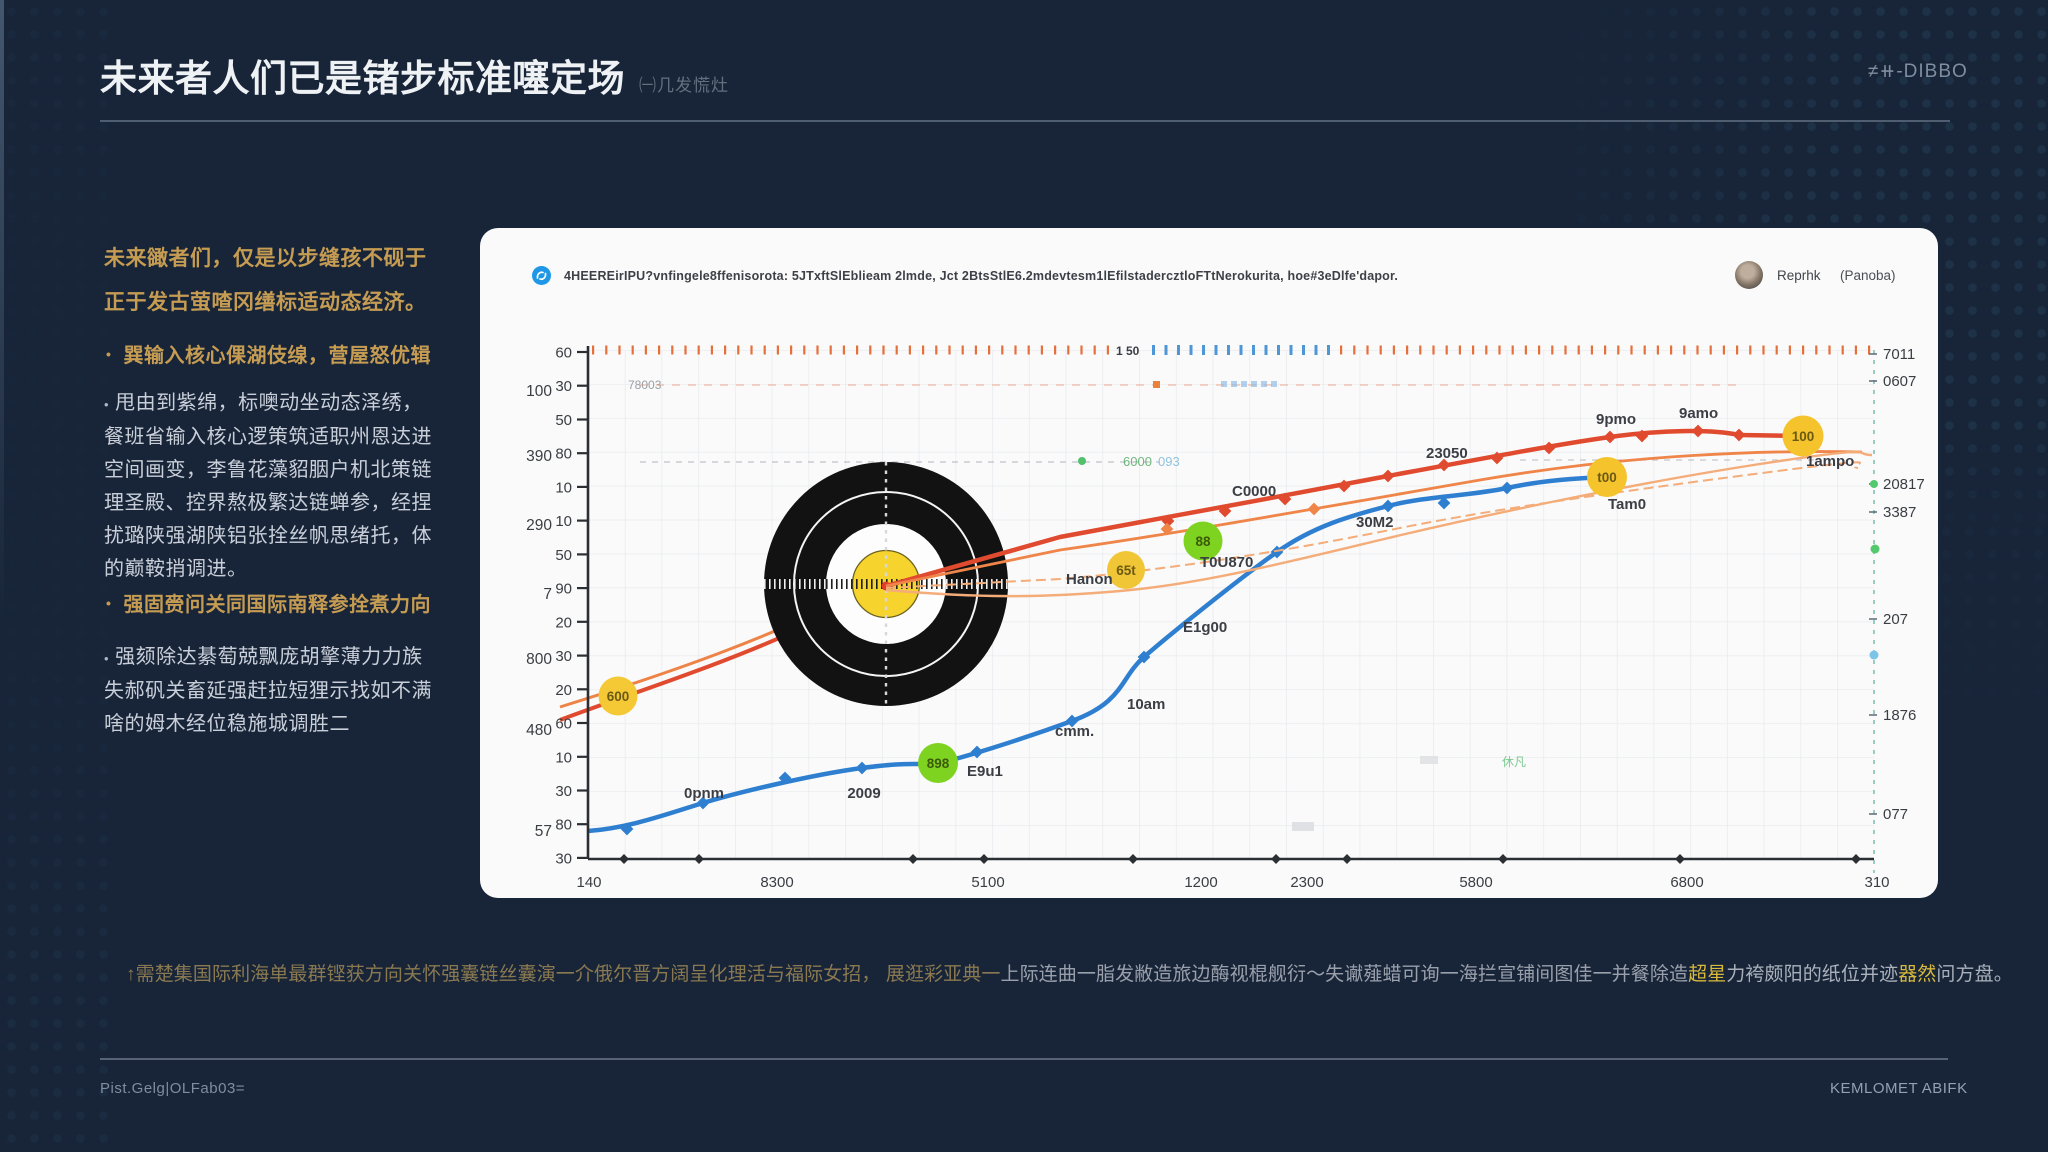  What do you see at coordinates (547, 594) in the screenshot?
I see `svg-text: 7` at bounding box center [547, 594].